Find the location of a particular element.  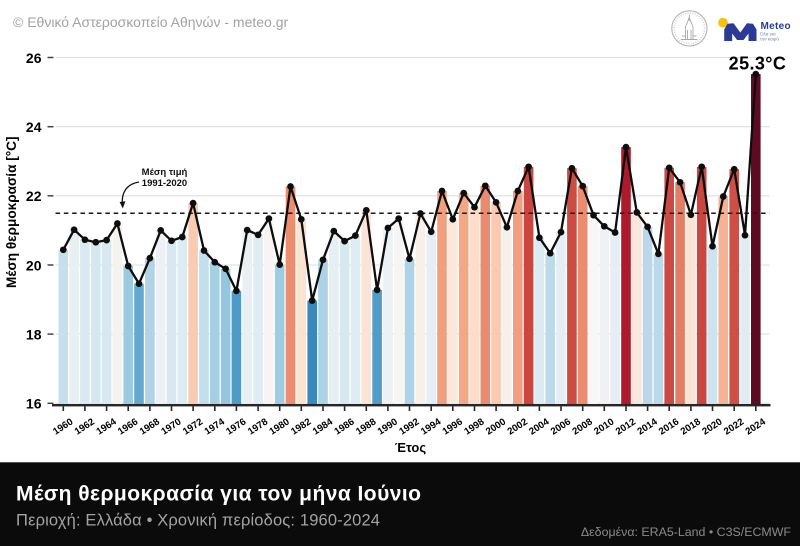

svg-text: 1991-2020 is located at coordinates (164, 183).